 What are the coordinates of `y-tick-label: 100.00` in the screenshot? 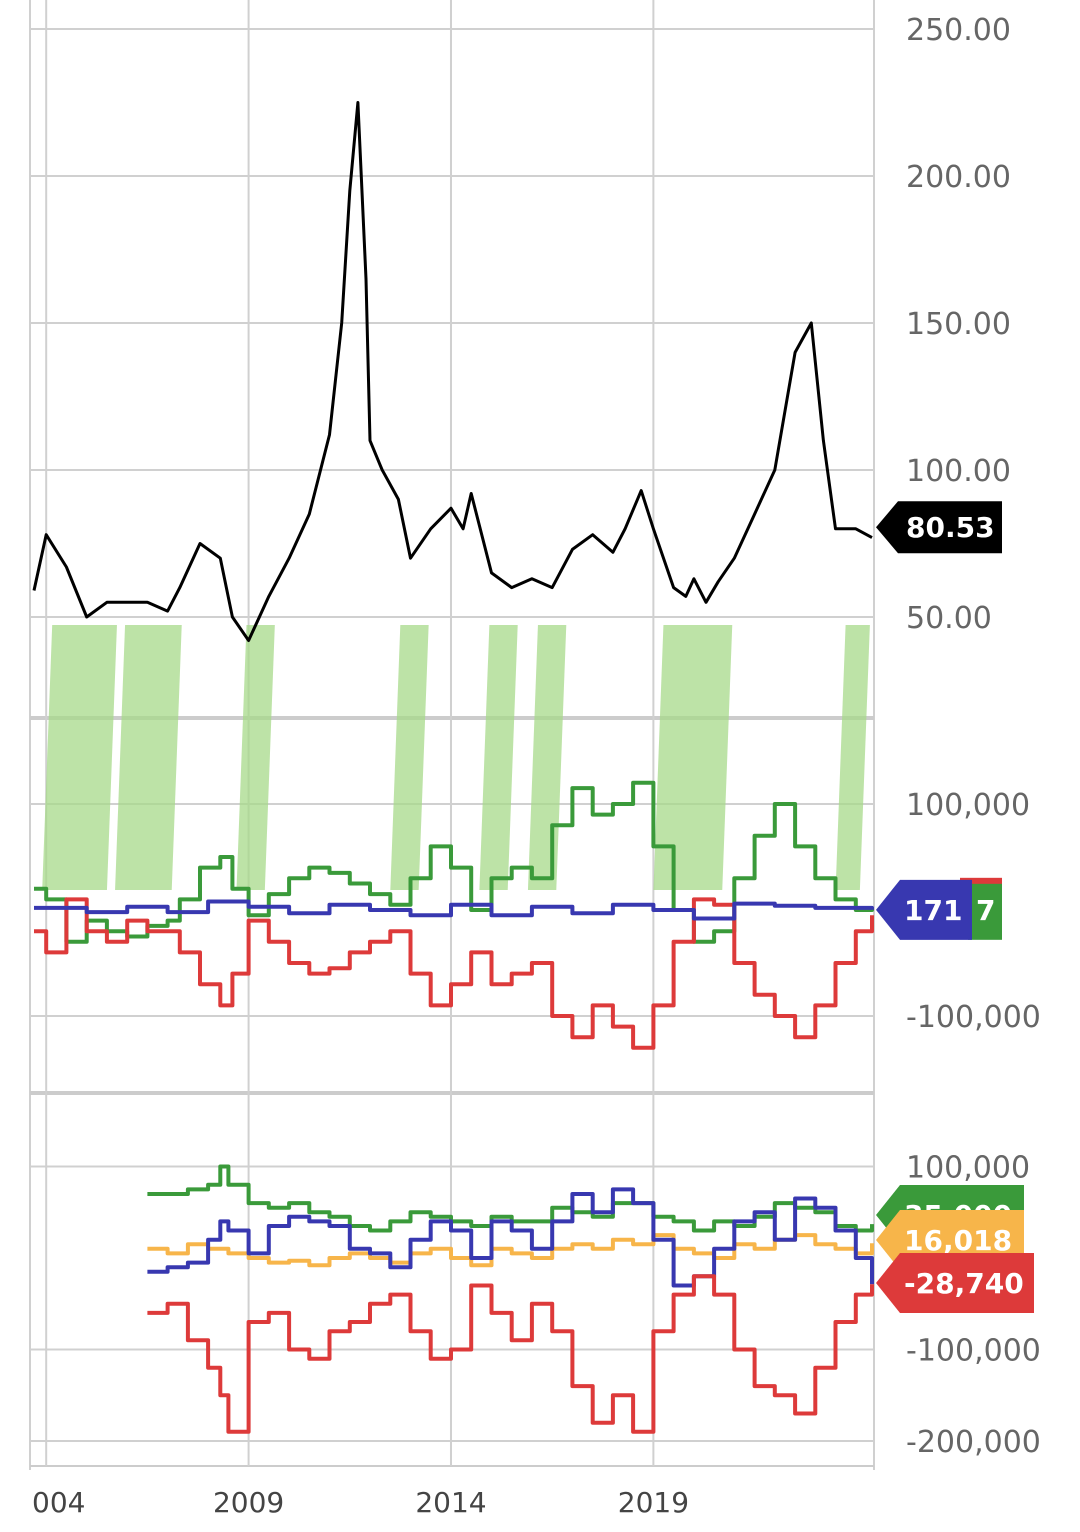 It's located at (958, 471).